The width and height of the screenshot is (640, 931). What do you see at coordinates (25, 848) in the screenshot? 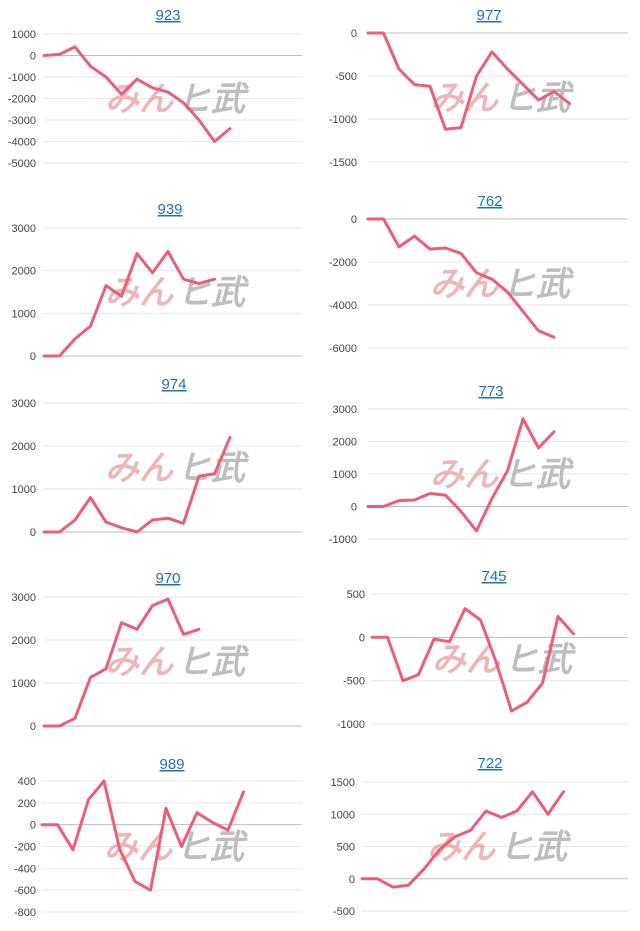
I see `y-tick-label: -200` at bounding box center [25, 848].